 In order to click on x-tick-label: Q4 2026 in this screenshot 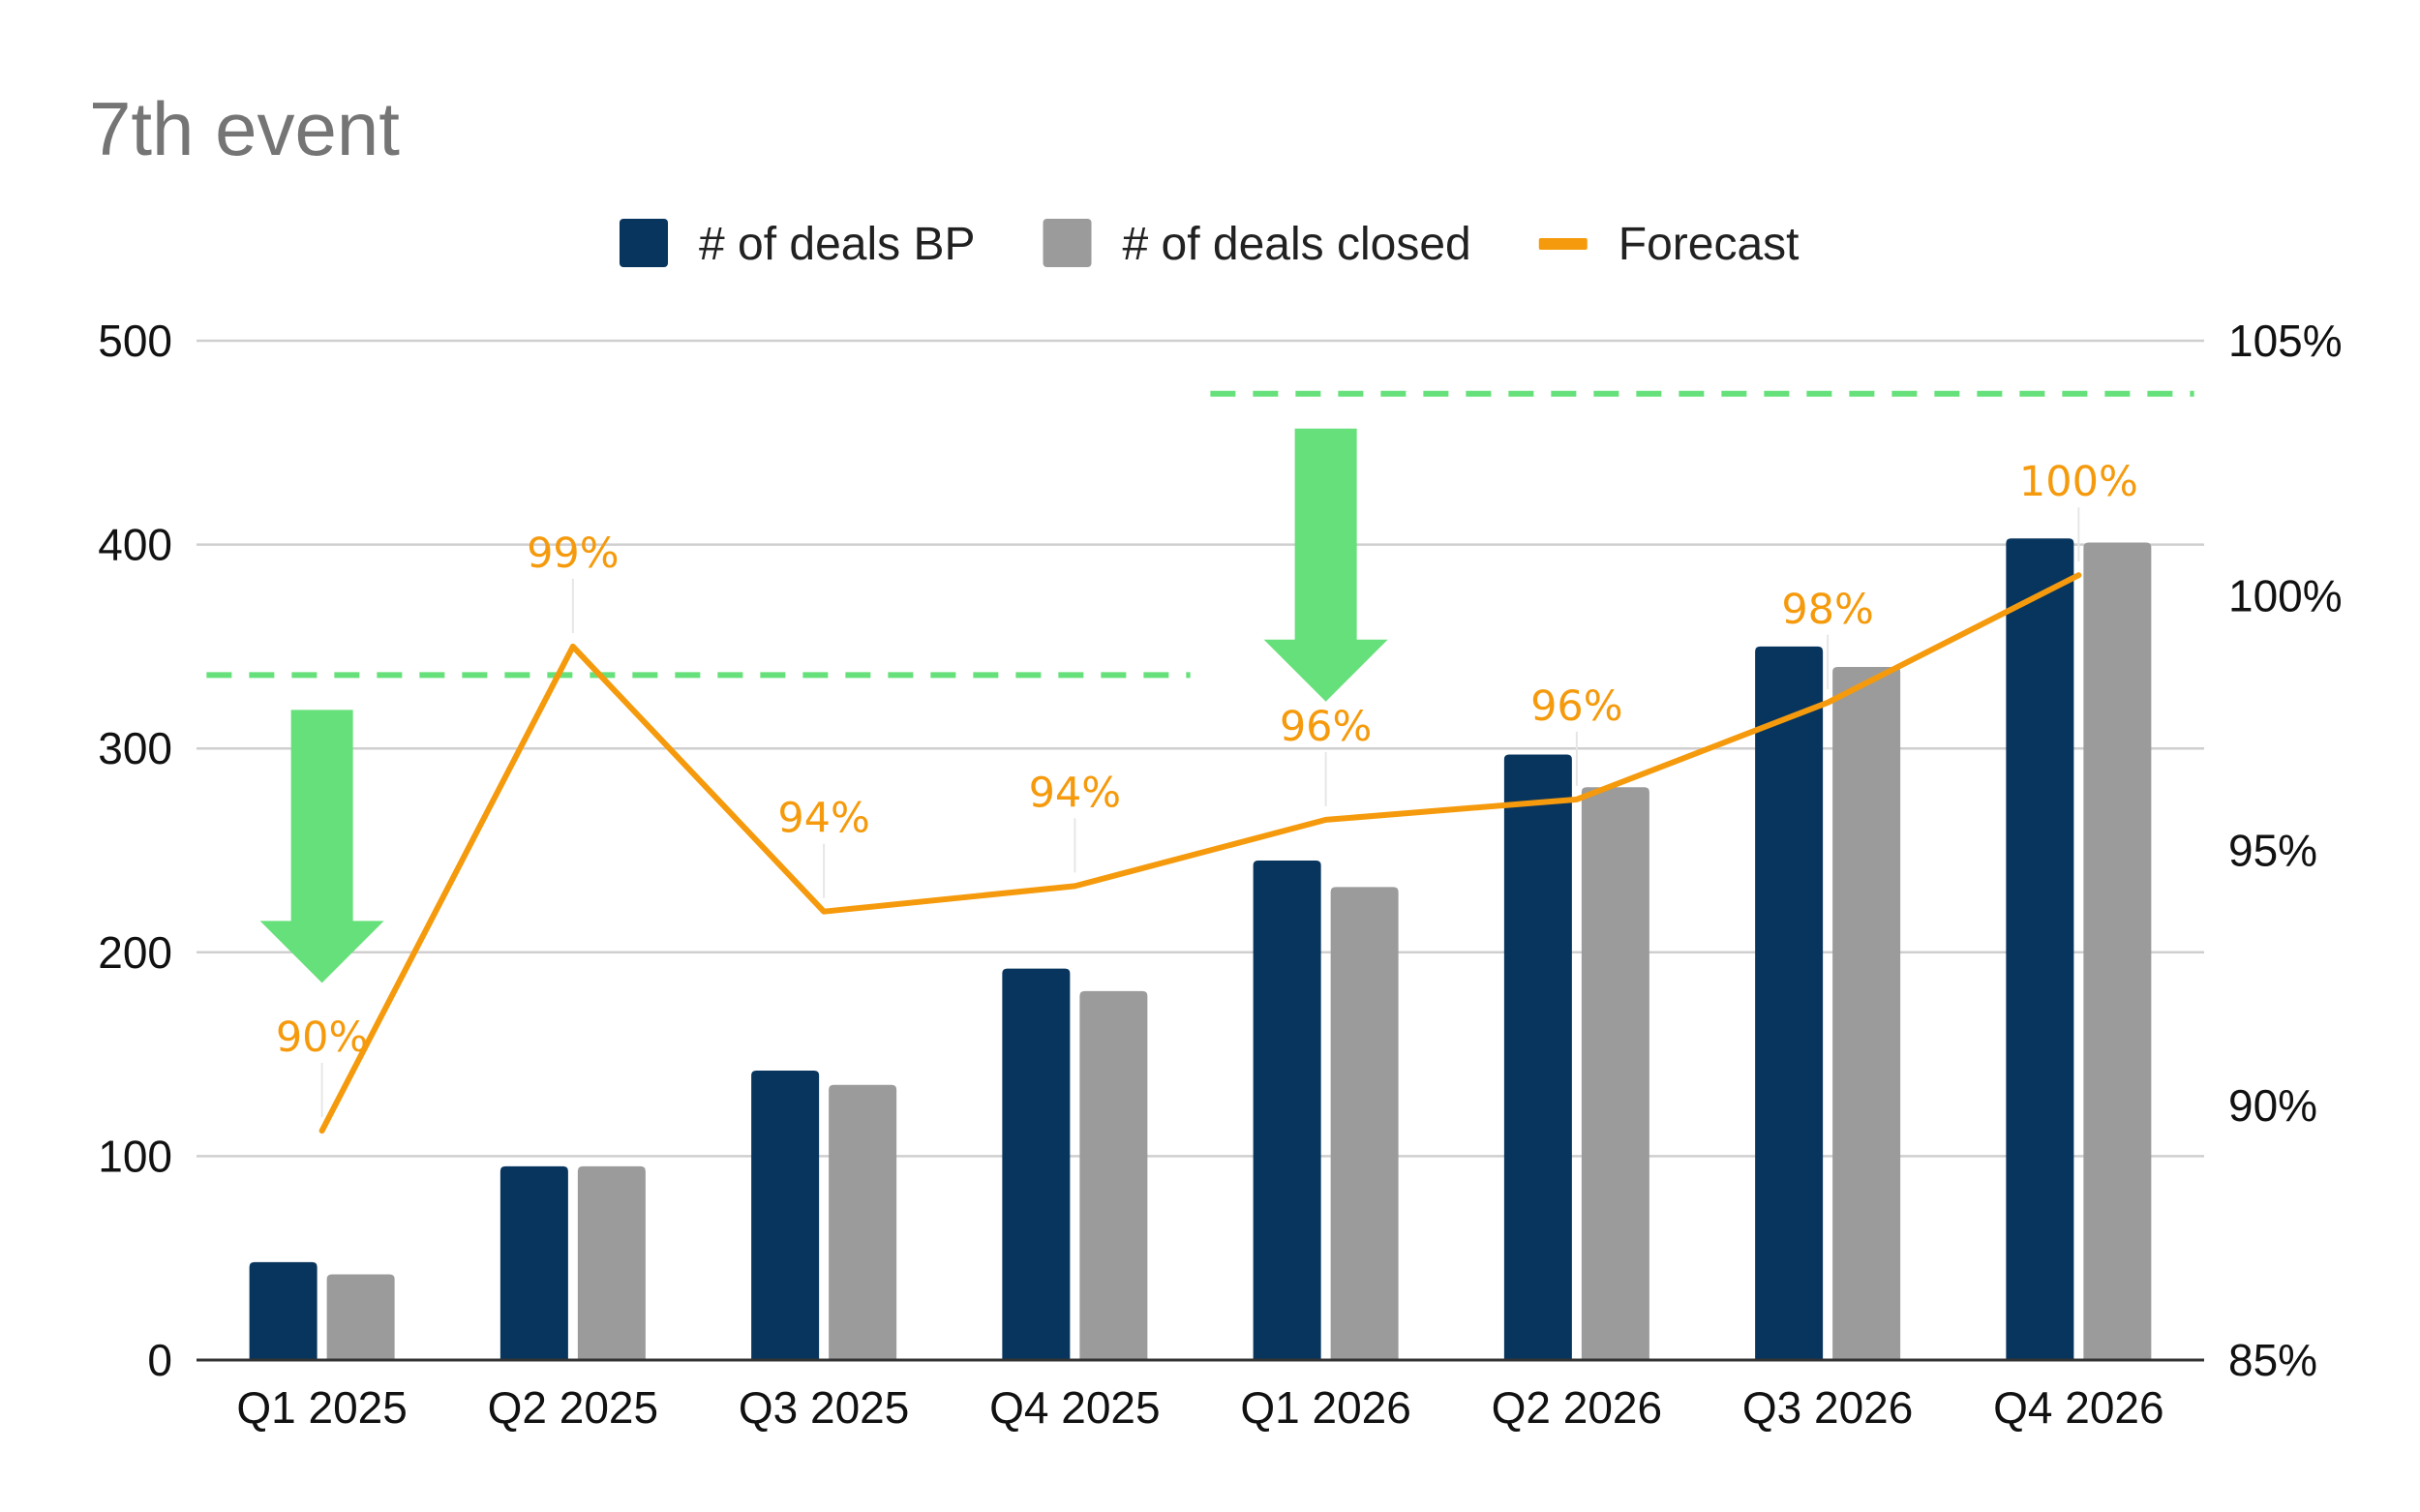, I will do `click(2078, 1407)`.